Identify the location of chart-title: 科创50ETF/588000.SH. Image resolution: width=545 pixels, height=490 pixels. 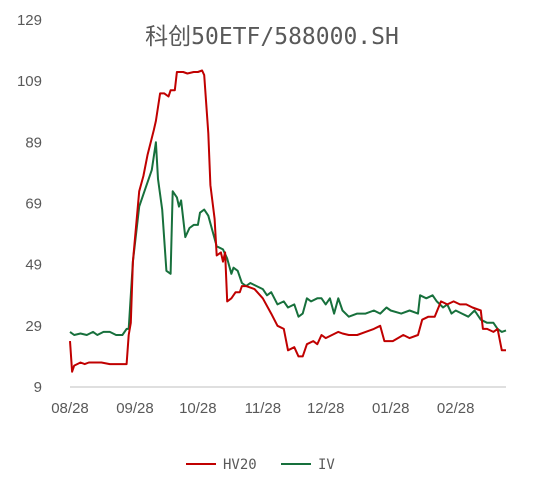
(272, 37).